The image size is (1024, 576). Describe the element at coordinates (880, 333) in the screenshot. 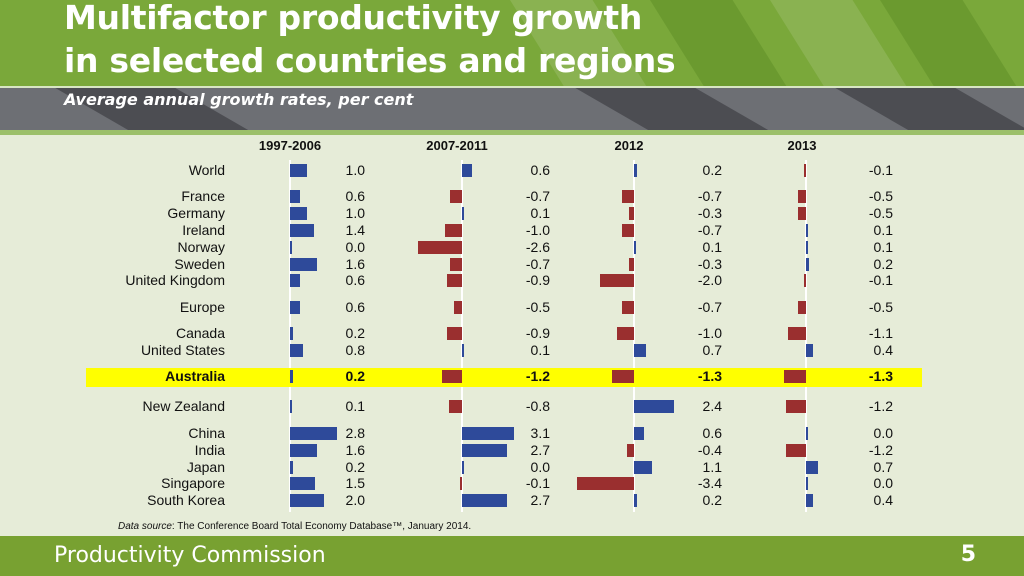

I see `data-label: -1.1` at that location.